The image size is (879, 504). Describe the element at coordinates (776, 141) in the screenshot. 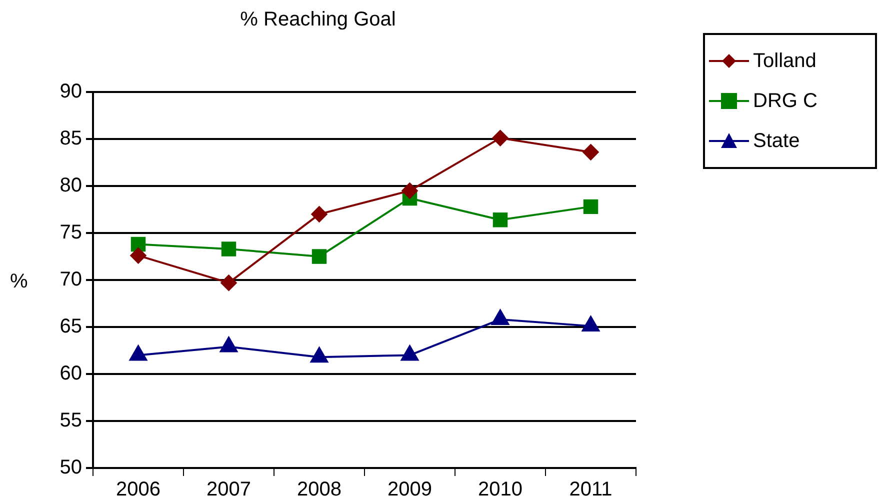

I see `legend-label: State` at that location.